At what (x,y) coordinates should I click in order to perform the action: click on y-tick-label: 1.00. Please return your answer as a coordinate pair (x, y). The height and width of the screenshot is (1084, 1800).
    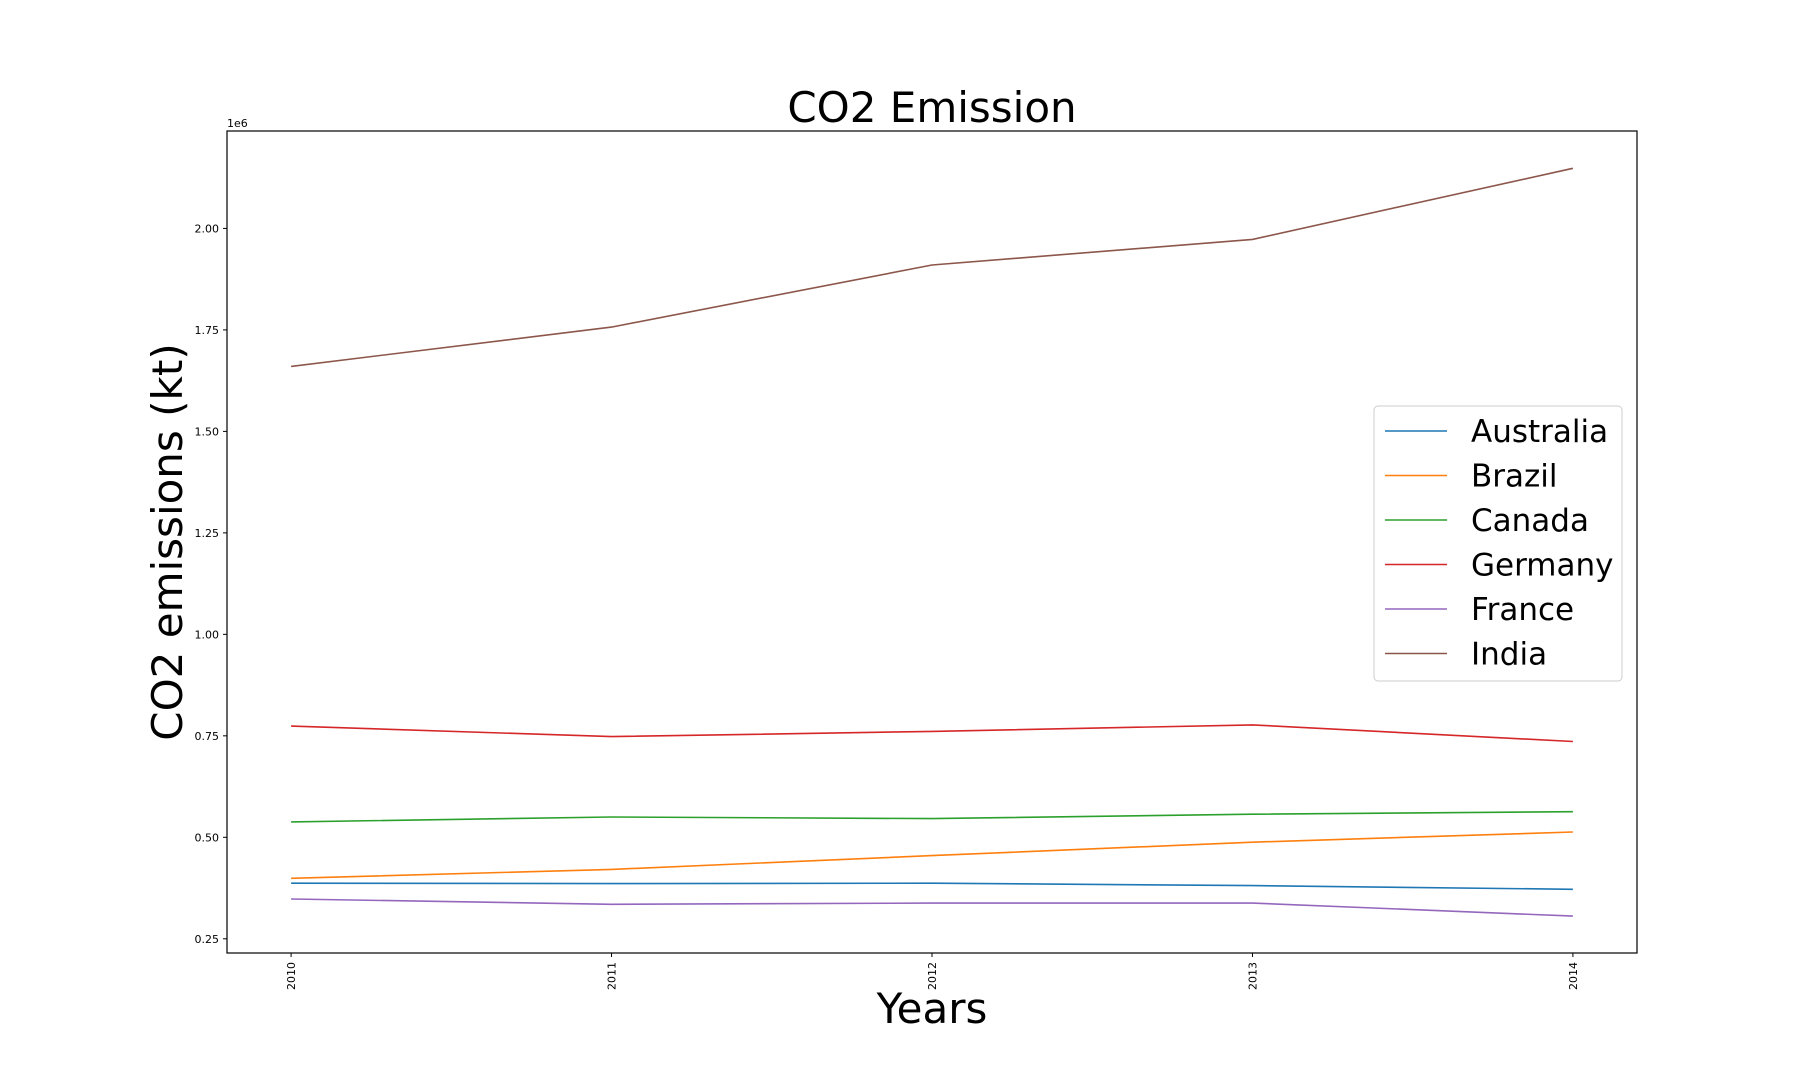
    Looking at the image, I should click on (207, 634).